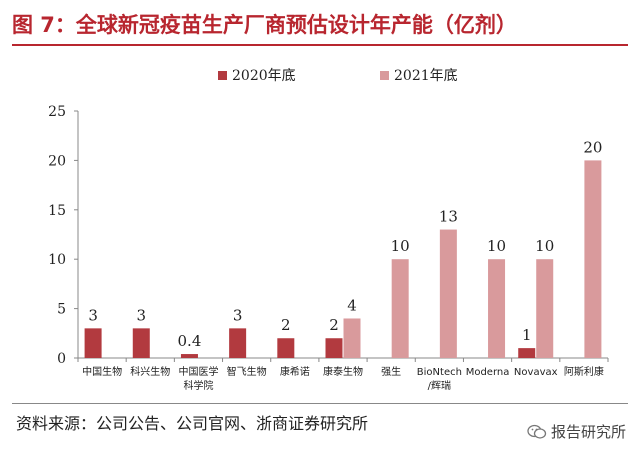  Describe the element at coordinates (352, 305) in the screenshot. I see `data-label-1-5: 4` at that location.